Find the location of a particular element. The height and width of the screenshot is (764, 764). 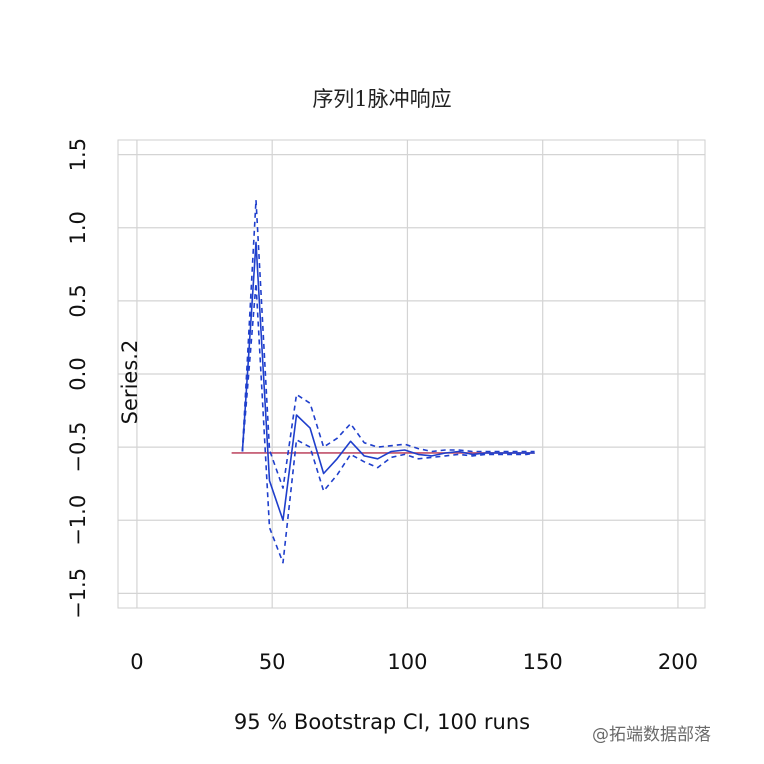

x-axis-ticks: 0 50 100 150 200 is located at coordinates (414, 662).